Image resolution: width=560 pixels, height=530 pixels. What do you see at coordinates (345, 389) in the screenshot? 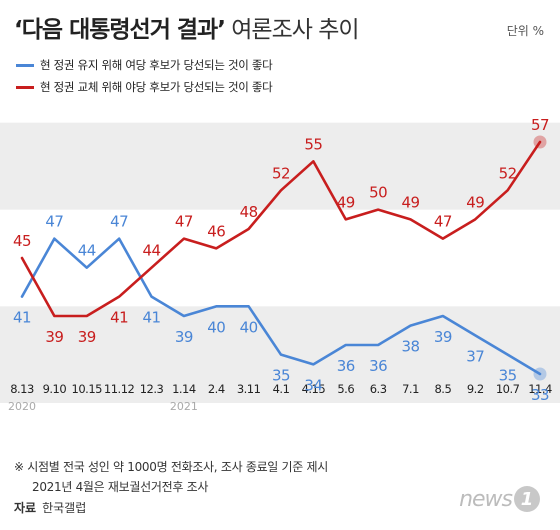
I see `x-tick-label: 5.6` at bounding box center [345, 389].